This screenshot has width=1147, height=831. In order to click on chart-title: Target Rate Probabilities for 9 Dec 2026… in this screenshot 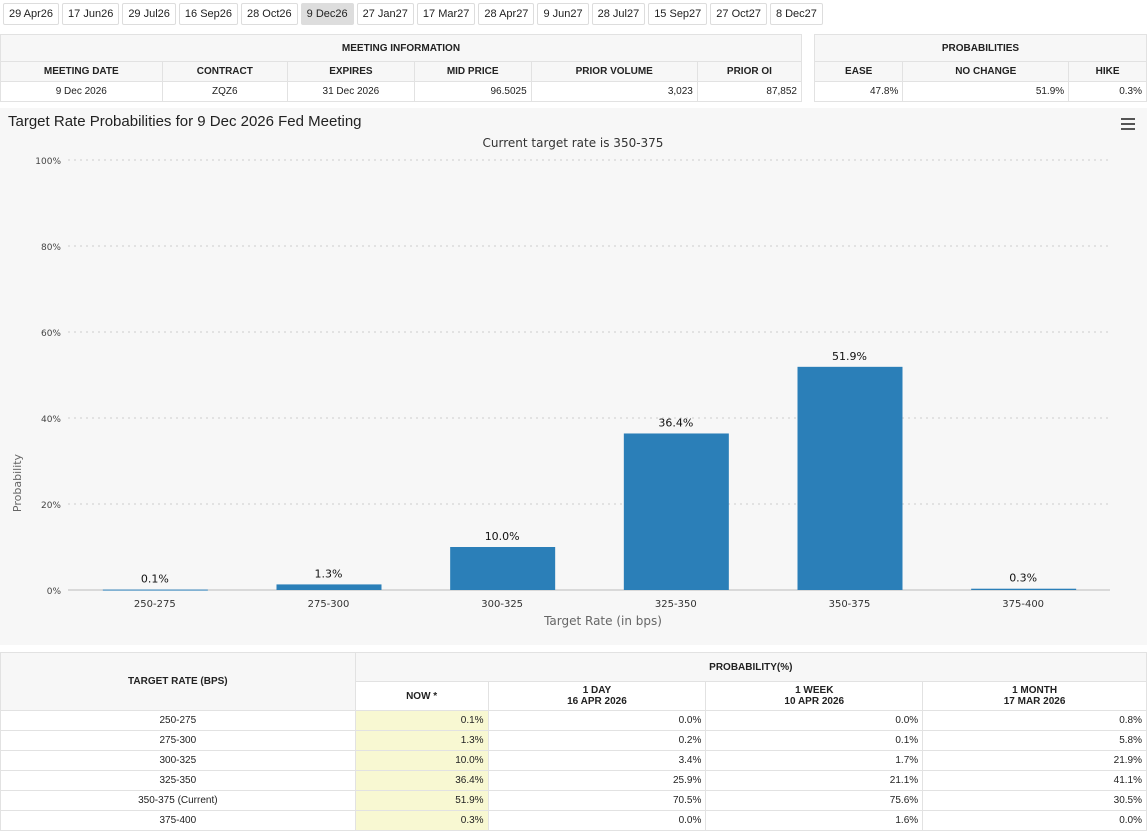, I will do `click(185, 121)`.